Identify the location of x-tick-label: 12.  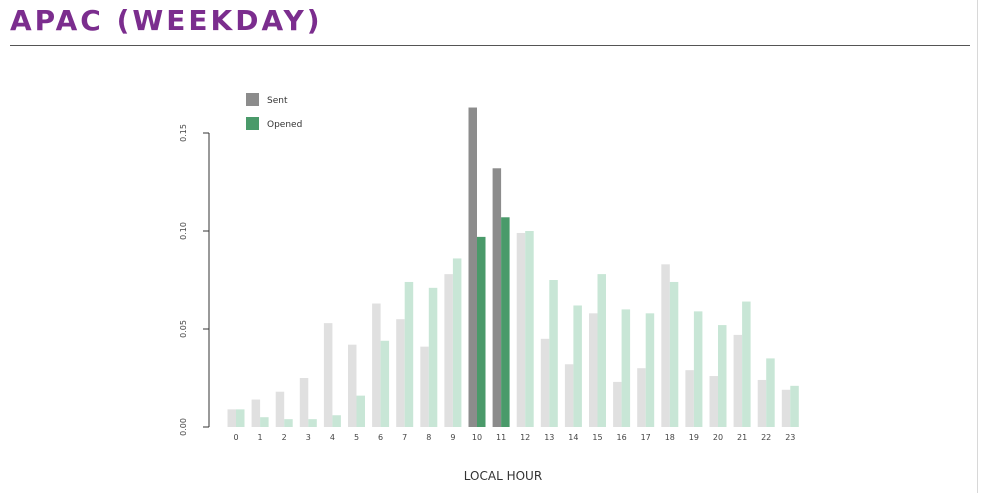
(525, 437).